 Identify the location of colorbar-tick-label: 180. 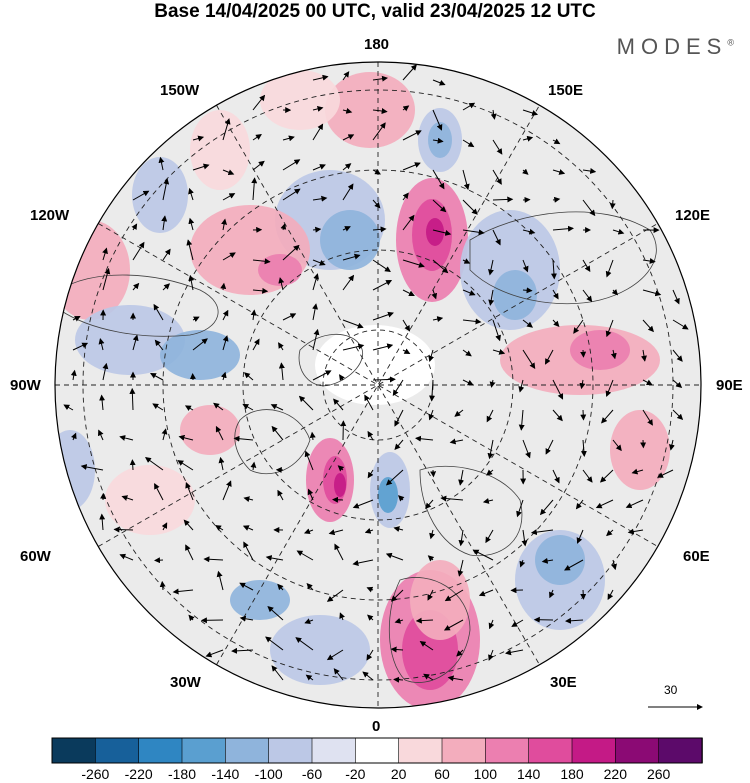
(572, 774).